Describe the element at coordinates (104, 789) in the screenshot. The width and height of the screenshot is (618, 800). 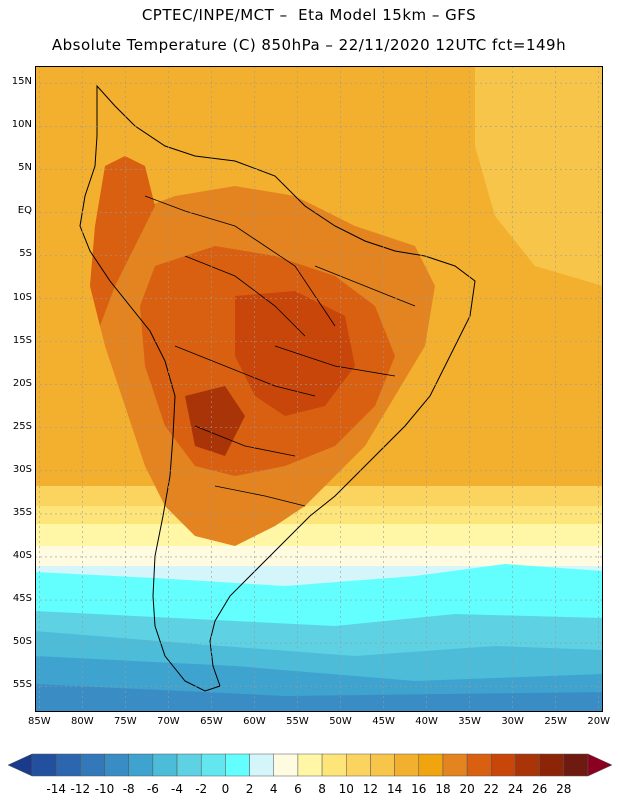
I see `colorbar-label: -10` at that location.